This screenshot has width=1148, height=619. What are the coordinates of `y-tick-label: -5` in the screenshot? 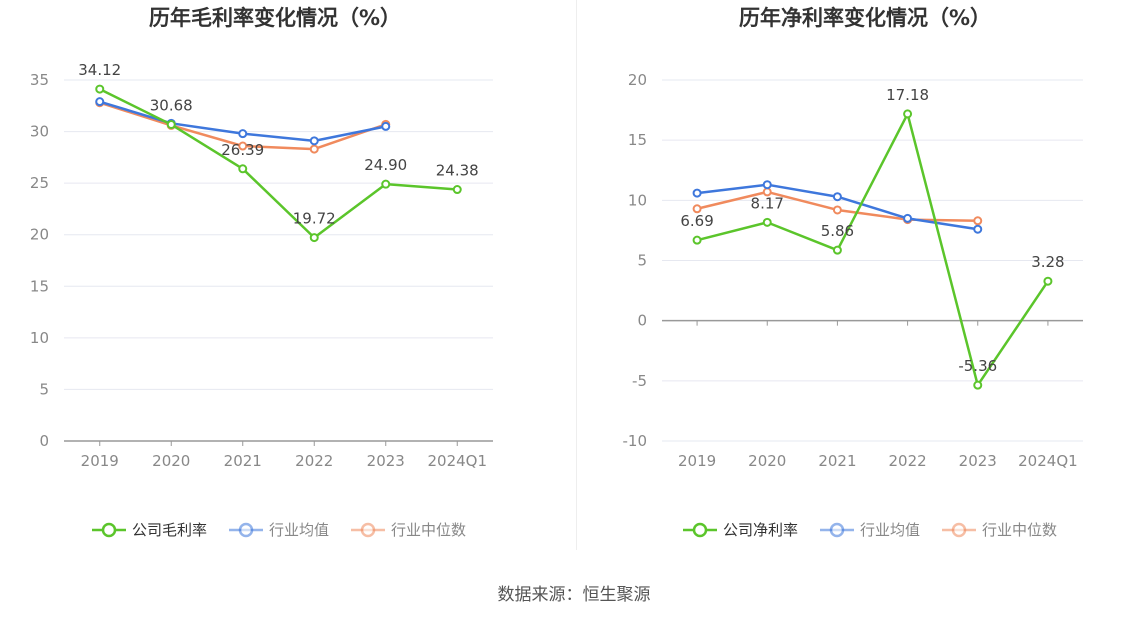 It's located at (639, 381).